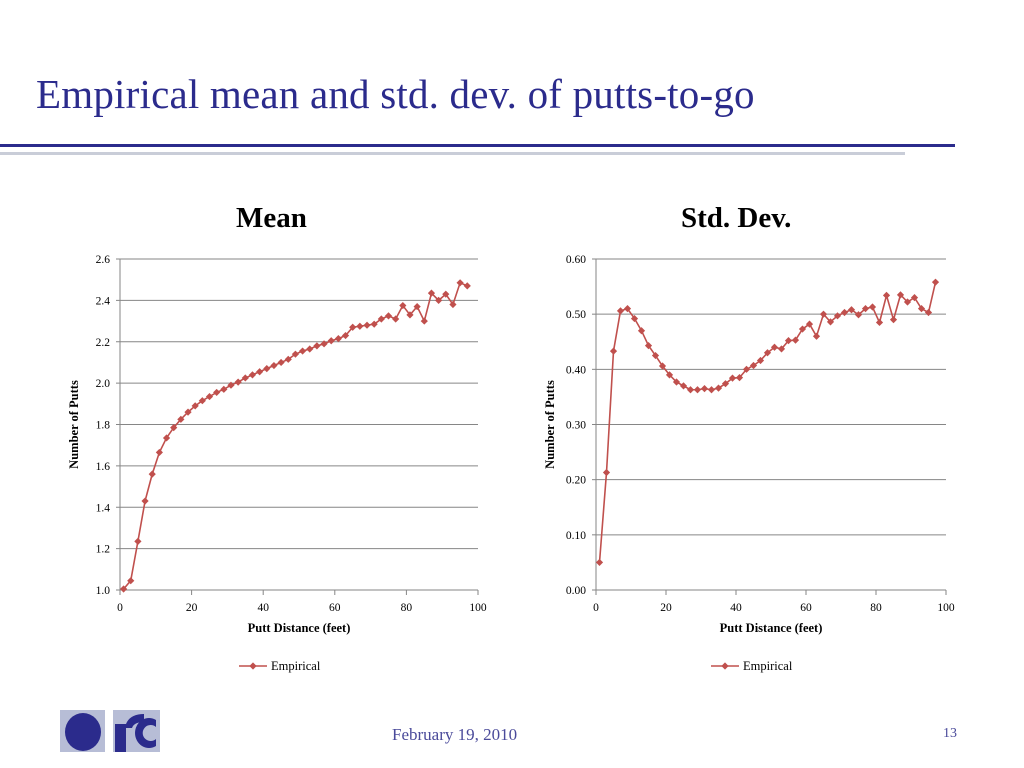 The image size is (1024, 768). Describe the element at coordinates (455, 734) in the screenshot. I see `footer-date: February 19, 2010` at that location.